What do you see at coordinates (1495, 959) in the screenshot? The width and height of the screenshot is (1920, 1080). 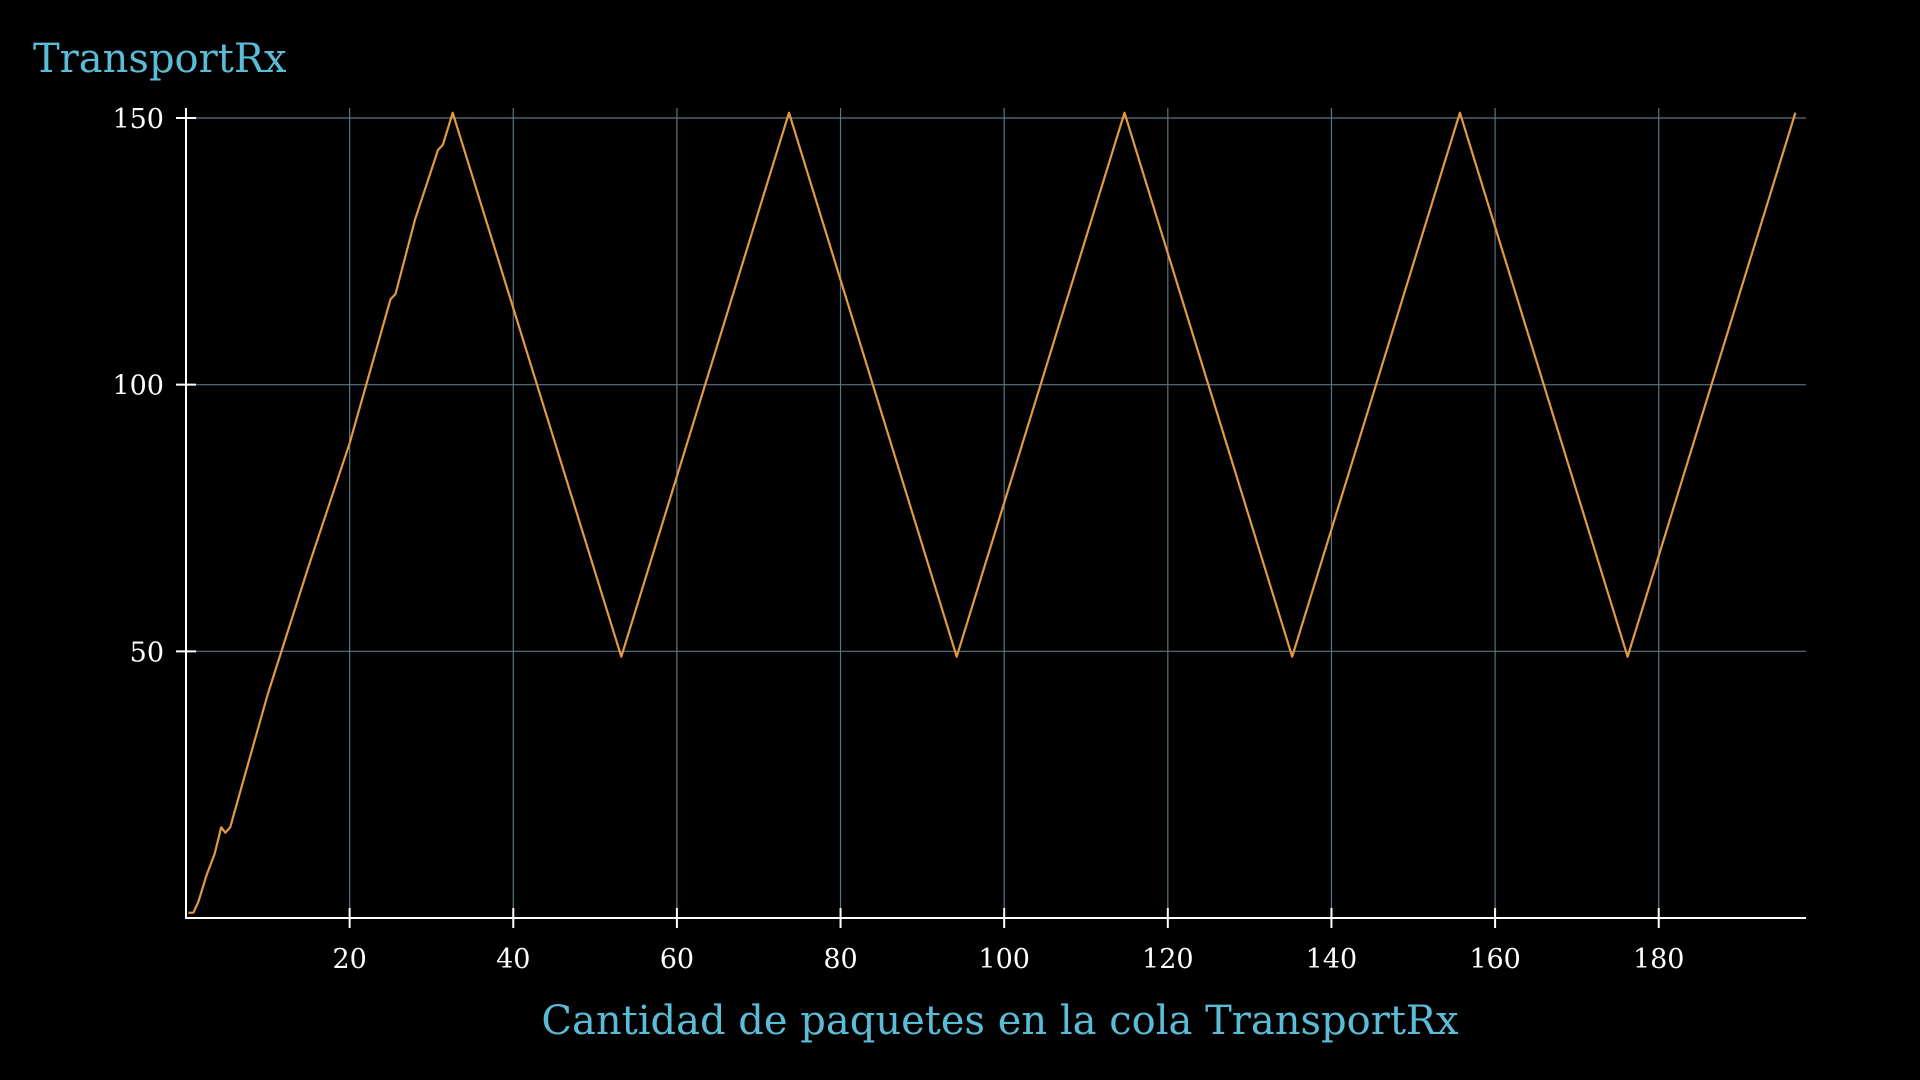 I see `x-tick-label: 160` at bounding box center [1495, 959].